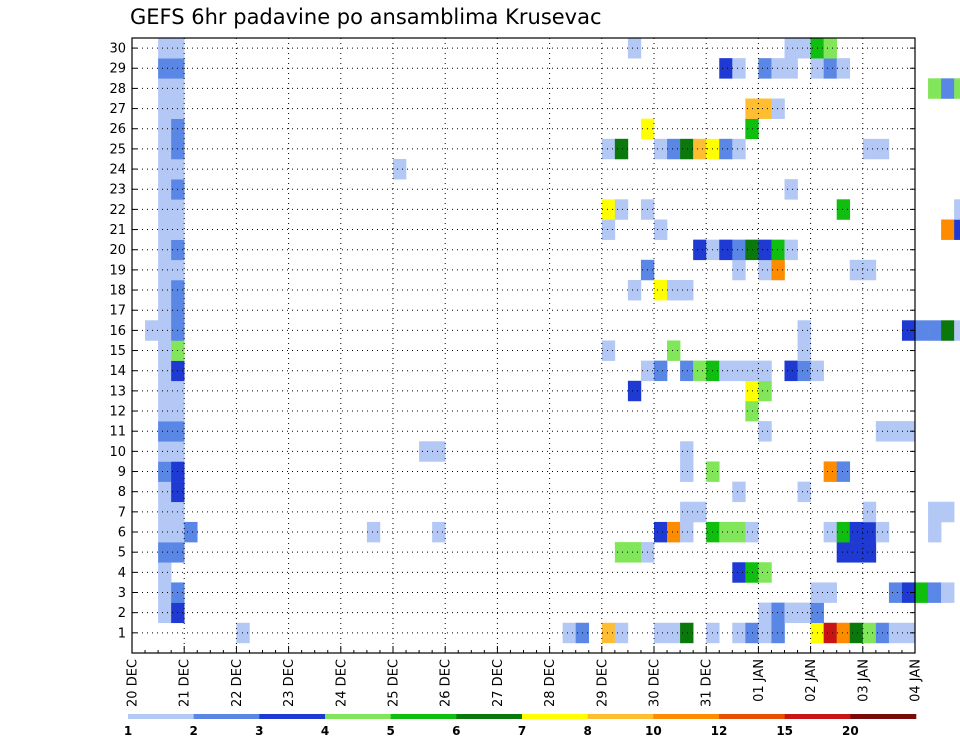 Image resolution: width=960 pixels, height=742 pixels. What do you see at coordinates (117, 230) in the screenshot?
I see `y-tick-label: 21` at bounding box center [117, 230].